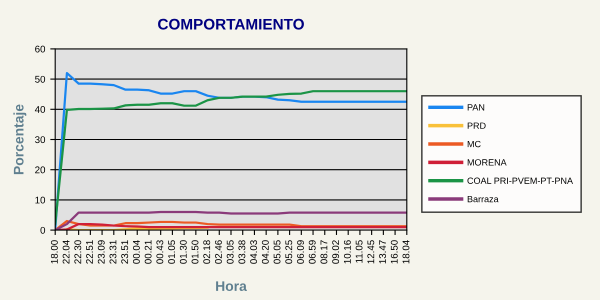 Image resolution: width=600 pixels, height=300 pixels. Describe the element at coordinates (231, 24) in the screenshot. I see `chart-title: COMPORTAMIENTO` at that location.